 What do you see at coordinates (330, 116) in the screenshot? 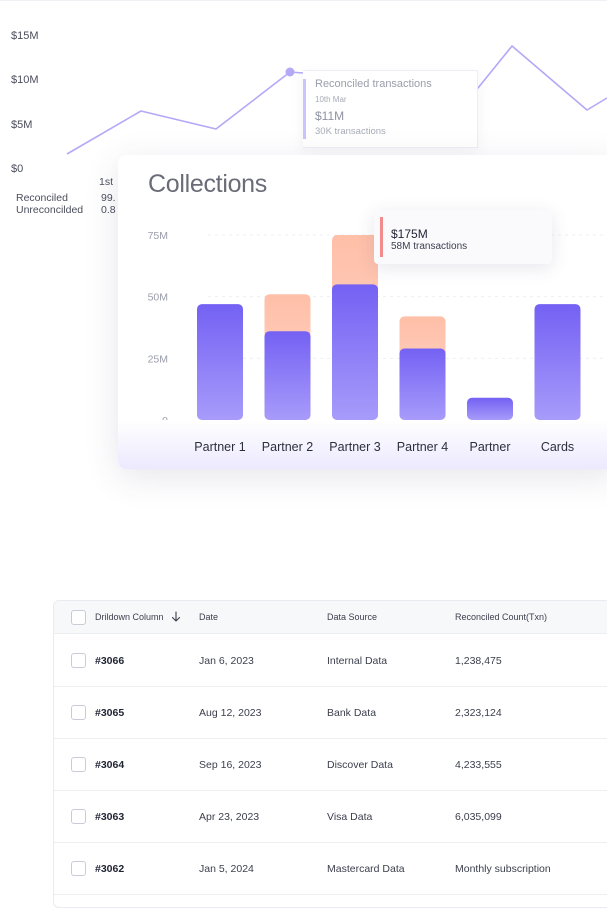
I see `tooltip-amount: $11M` at bounding box center [330, 116].